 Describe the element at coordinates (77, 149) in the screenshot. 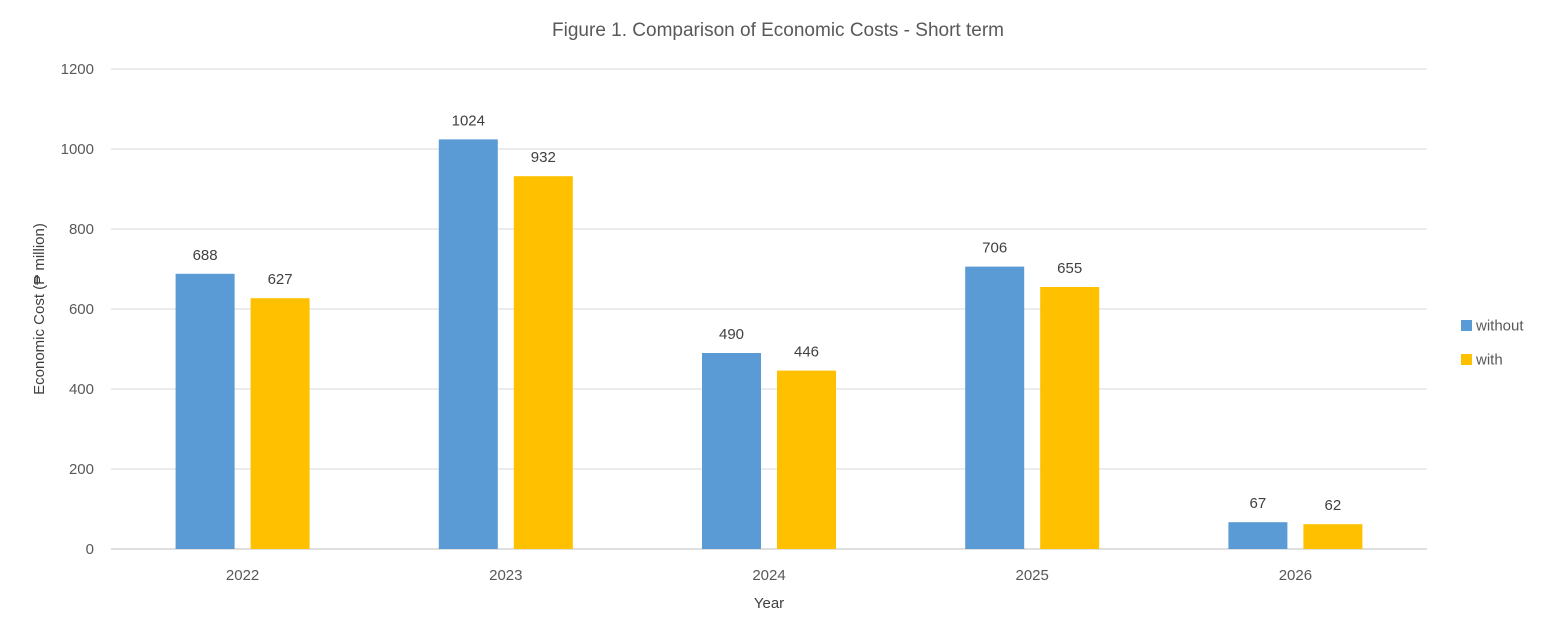

I see `y-tick-label: 1000` at that location.